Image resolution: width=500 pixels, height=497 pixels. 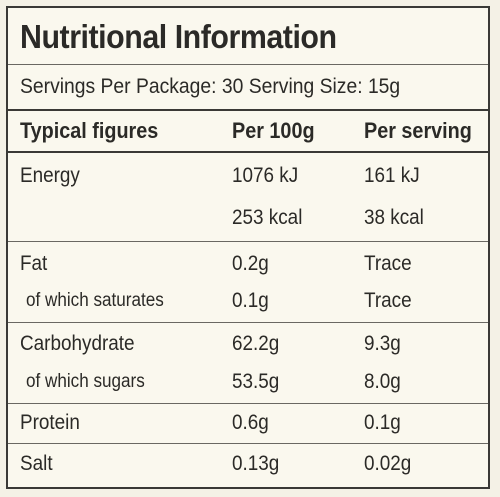 I want to click on header-per-100g: Per 100g, so click(x=273, y=130).